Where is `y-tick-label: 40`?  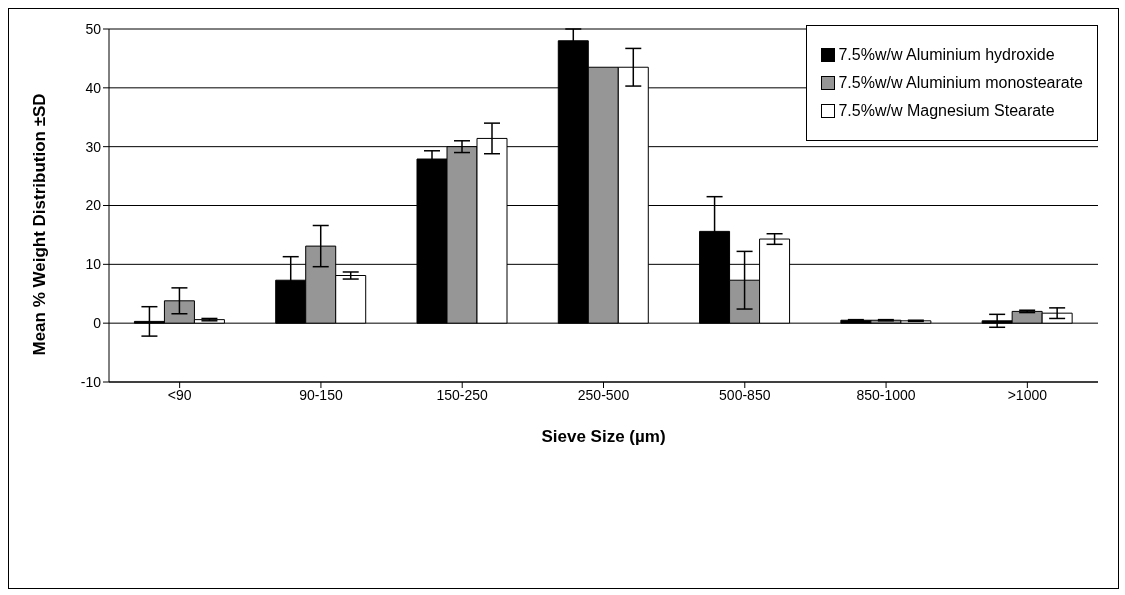
y-tick-label: 40 is located at coordinates (93, 87).